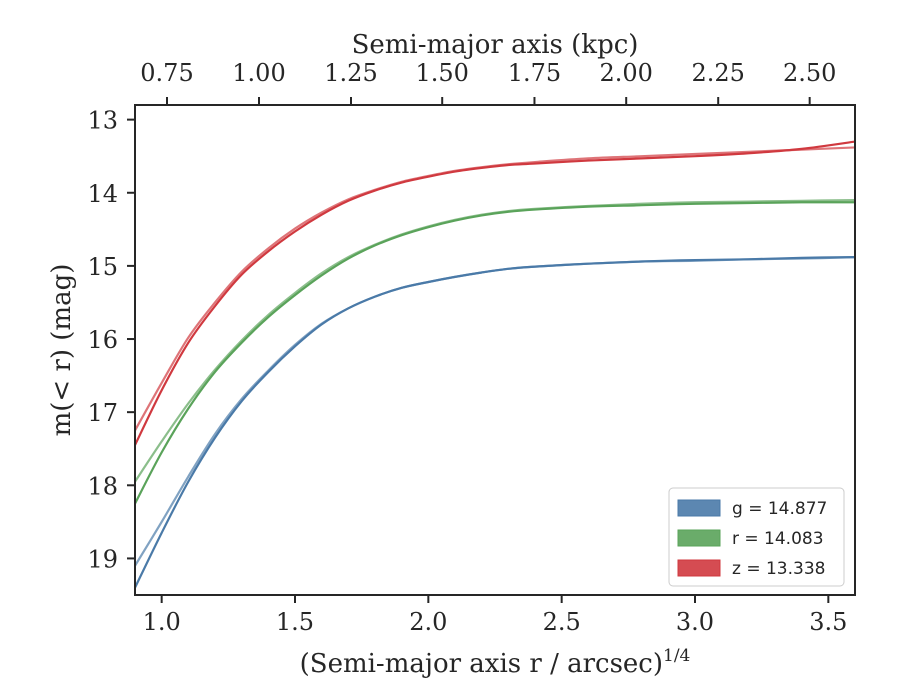  What do you see at coordinates (695, 622) in the screenshot?
I see `x-tick-label: 3.0` at bounding box center [695, 622].